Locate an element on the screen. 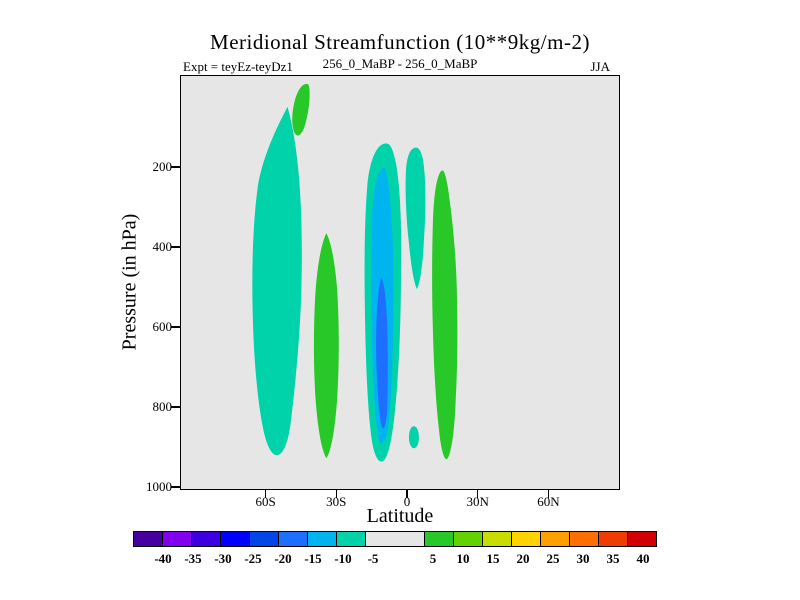 Image resolution: width=800 pixels, height=600 pixels. colorbar-tick-label: -30 is located at coordinates (223, 558).